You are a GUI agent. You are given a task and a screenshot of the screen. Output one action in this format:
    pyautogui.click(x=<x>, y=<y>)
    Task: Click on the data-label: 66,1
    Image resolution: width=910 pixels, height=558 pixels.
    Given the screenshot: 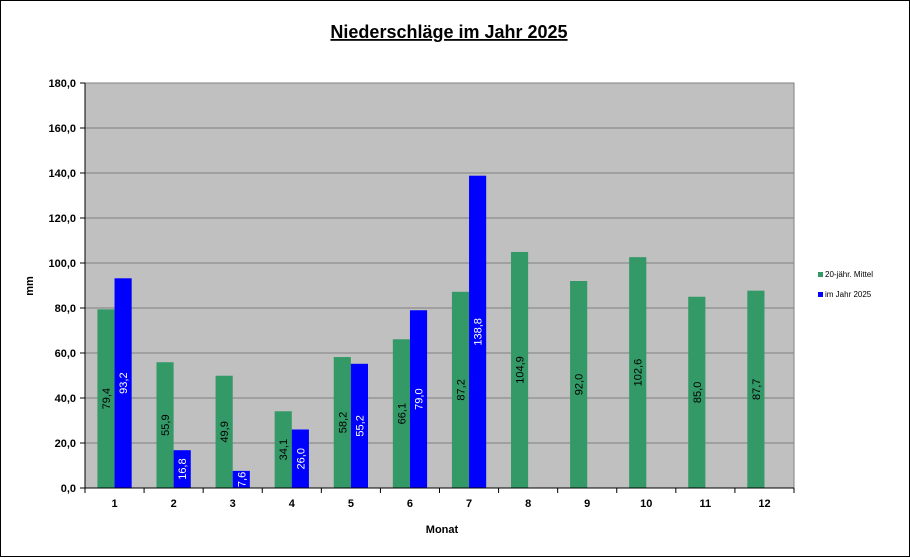 What is the action you would take?
    pyautogui.click(x=402, y=413)
    